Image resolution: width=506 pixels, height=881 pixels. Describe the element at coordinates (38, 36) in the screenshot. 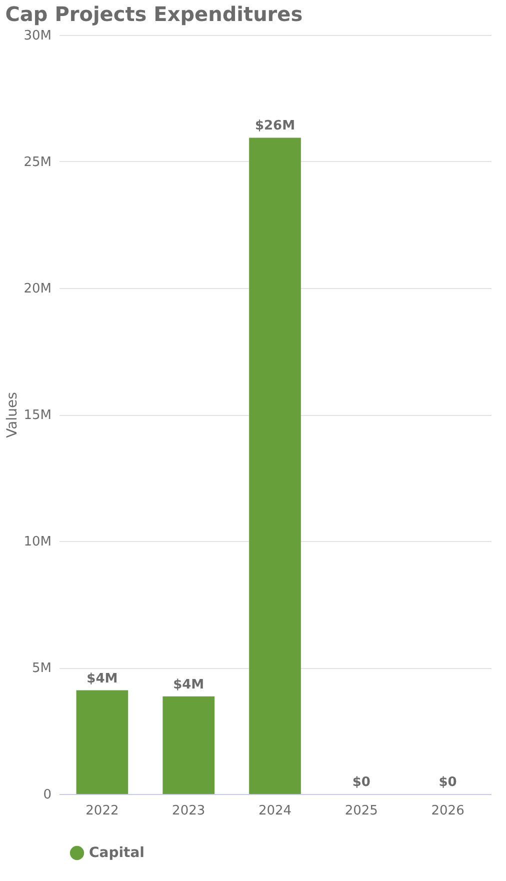

I see `y-tick-label: 30M` at that location.